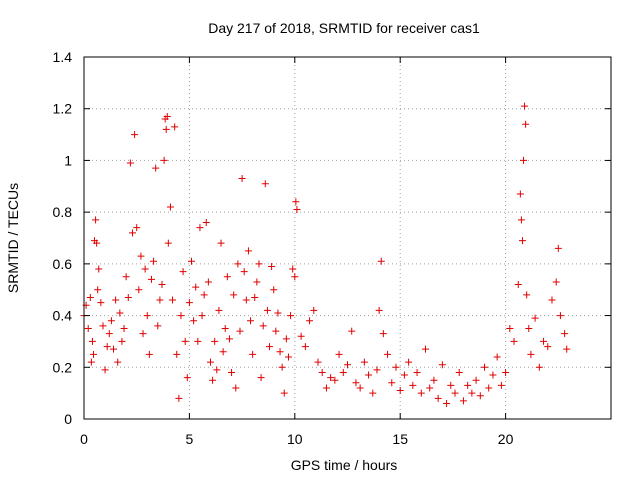  Describe the element at coordinates (344, 465) in the screenshot. I see `x-axis-label: GPS time / hours` at that location.